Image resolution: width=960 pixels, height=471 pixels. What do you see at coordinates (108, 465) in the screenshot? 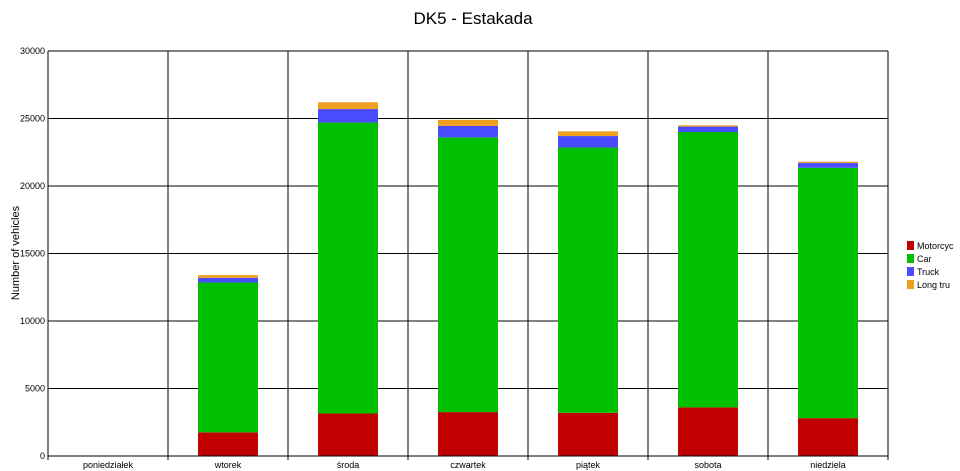
I see `x-tick-label: poniedziałek` at bounding box center [108, 465].